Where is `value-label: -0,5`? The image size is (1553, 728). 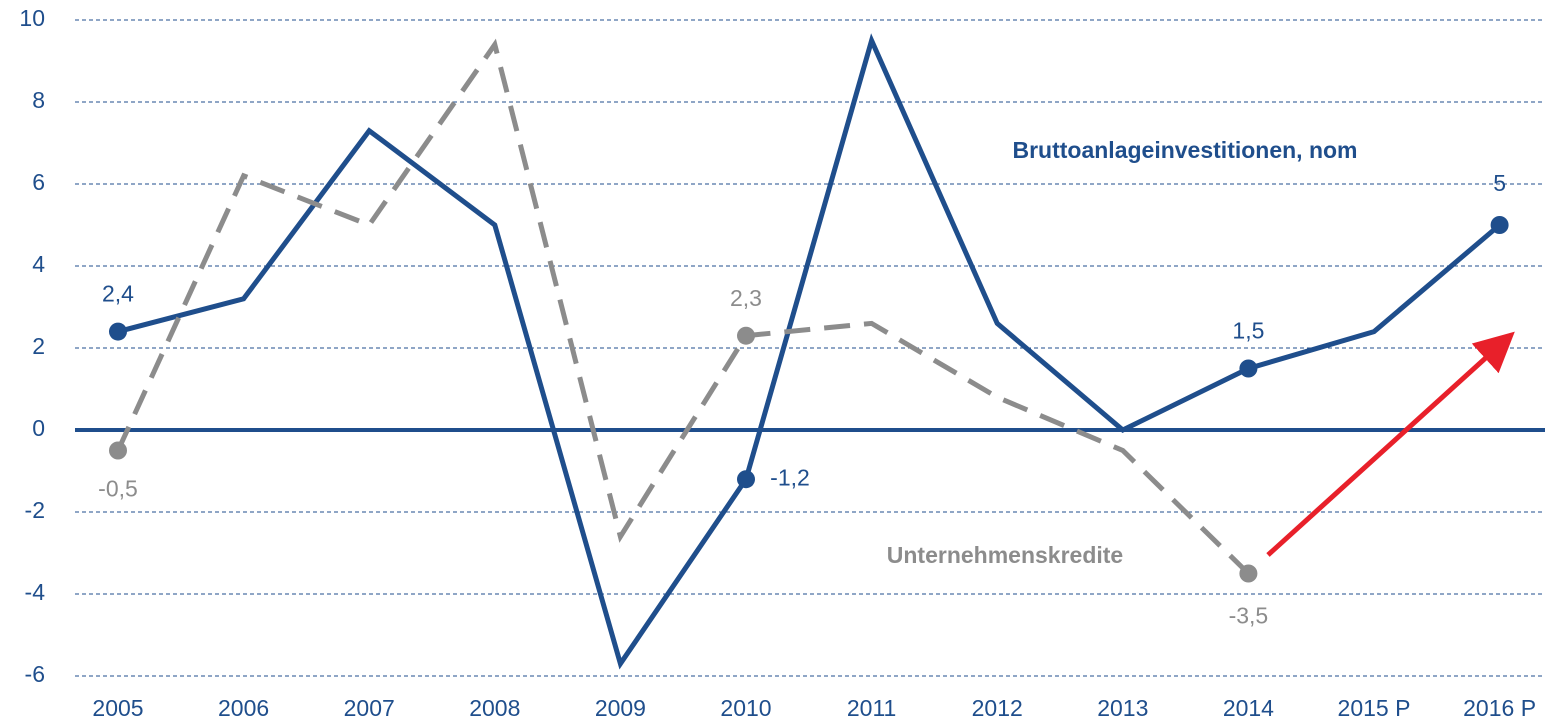
value-label: -0,5 is located at coordinates (118, 489).